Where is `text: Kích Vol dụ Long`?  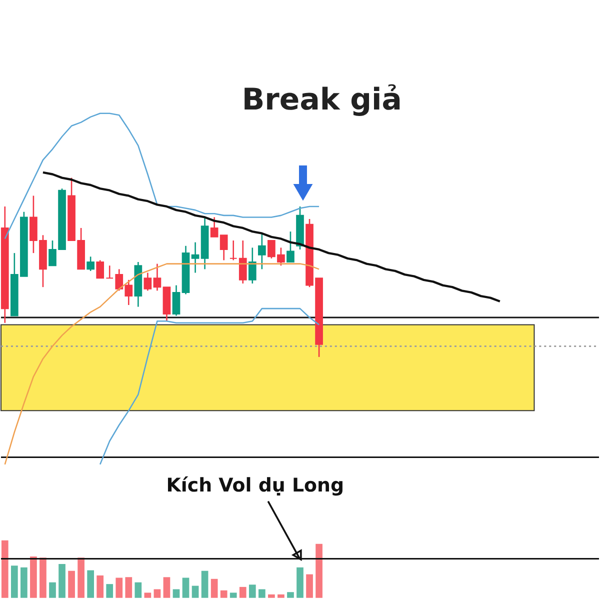 text: Kích Vol dụ Long is located at coordinates (255, 485).